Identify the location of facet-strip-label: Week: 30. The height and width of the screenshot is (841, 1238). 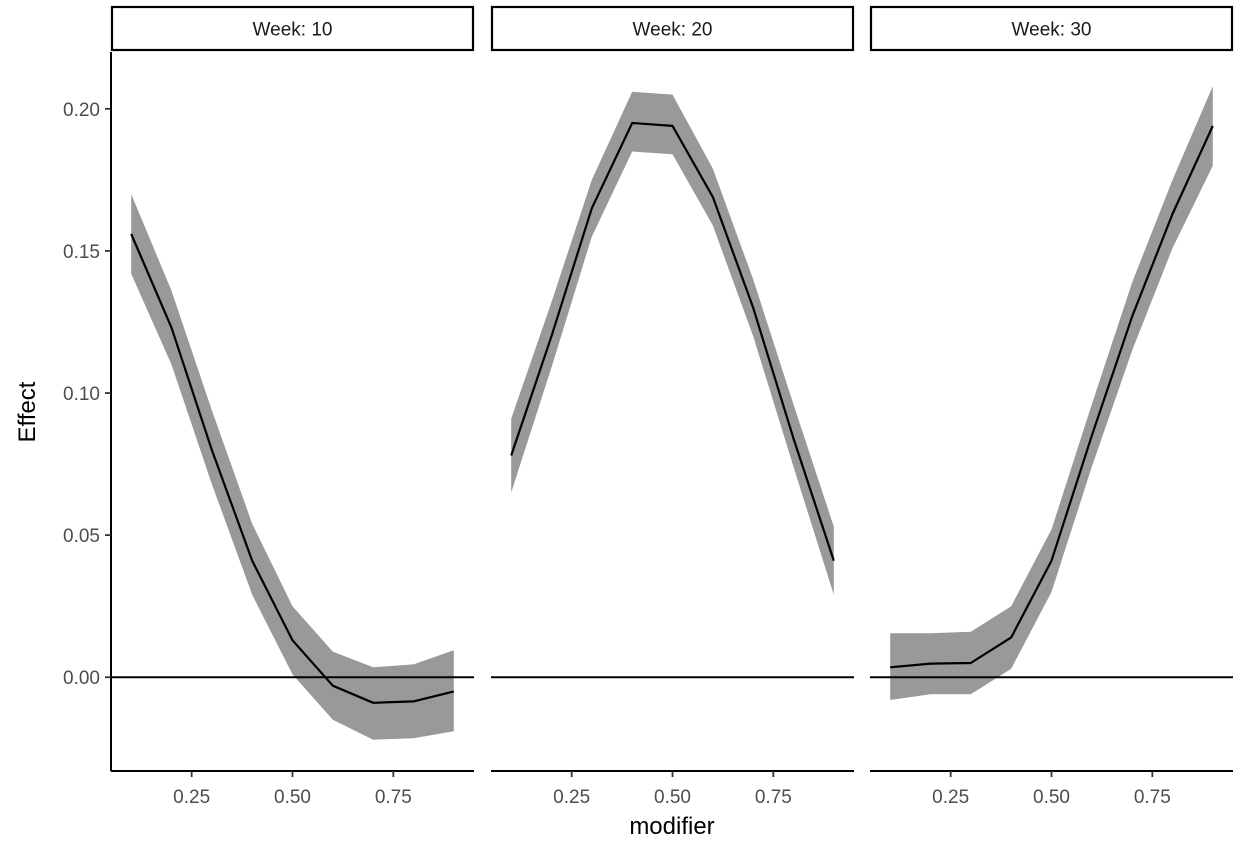
(1052, 30).